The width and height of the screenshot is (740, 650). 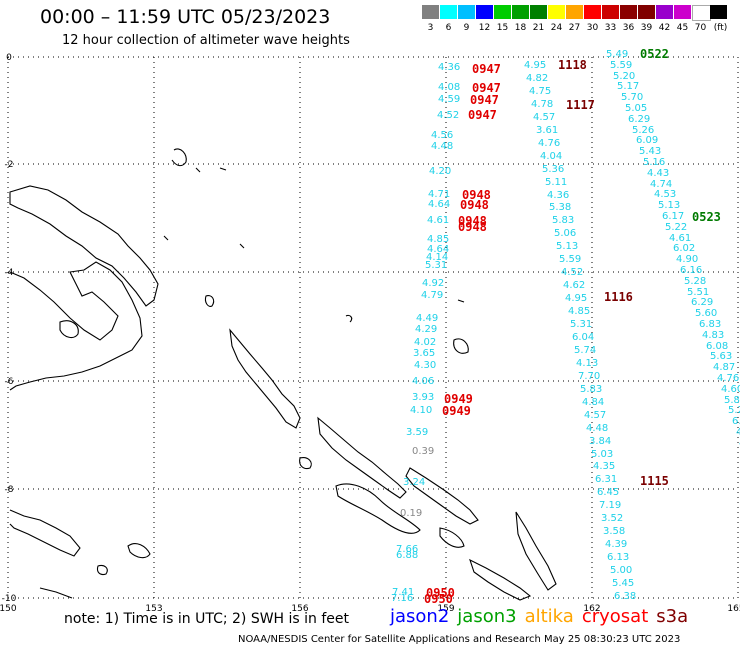 I want to click on swh-value: 5.03, so click(x=602, y=454).